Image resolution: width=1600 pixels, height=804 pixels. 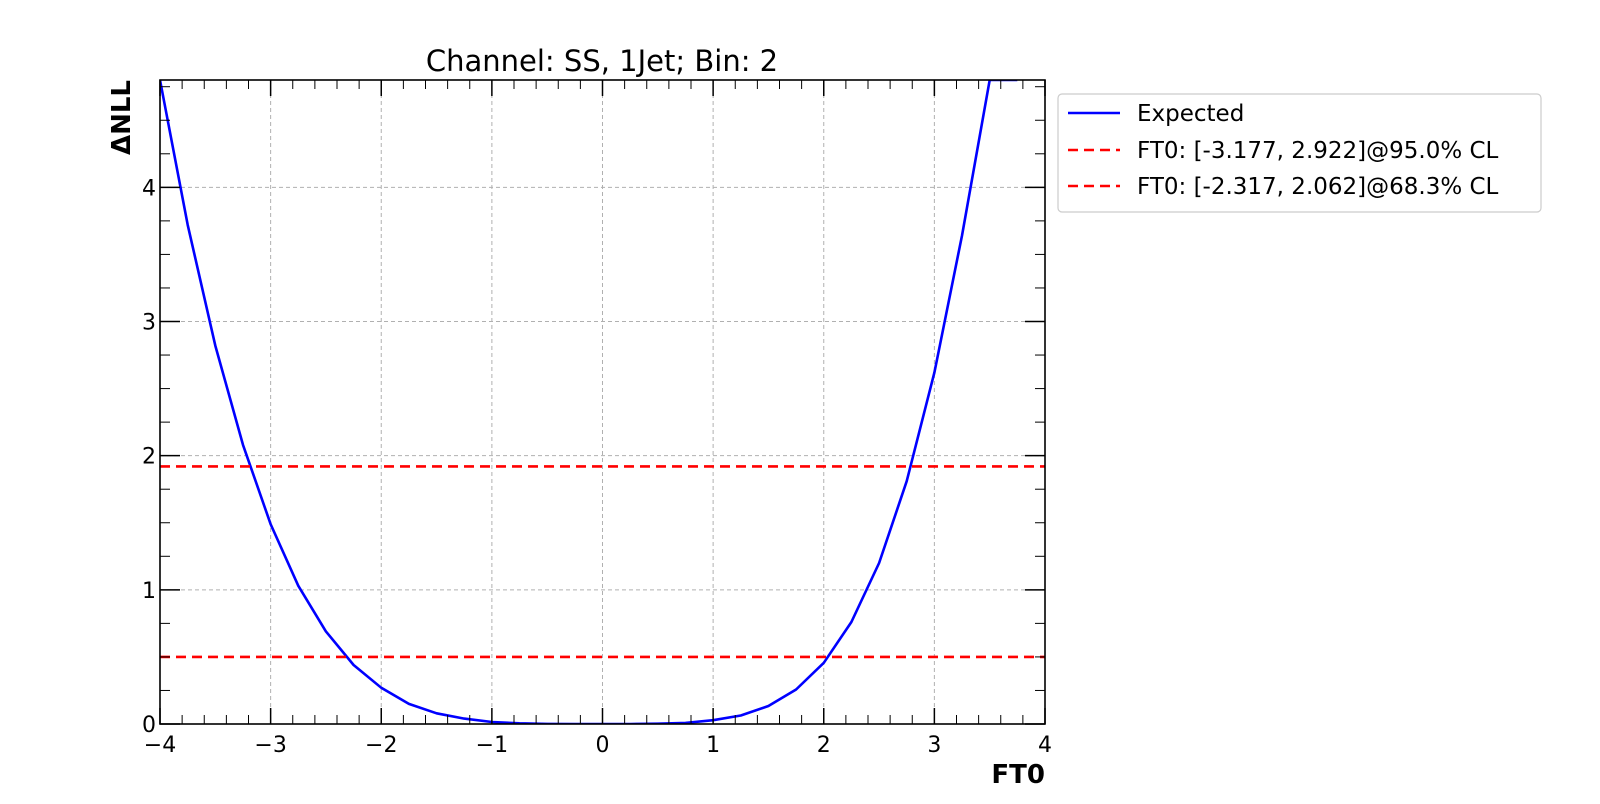 What do you see at coordinates (149, 591) in the screenshot?
I see `y-tick-label: 1` at bounding box center [149, 591].